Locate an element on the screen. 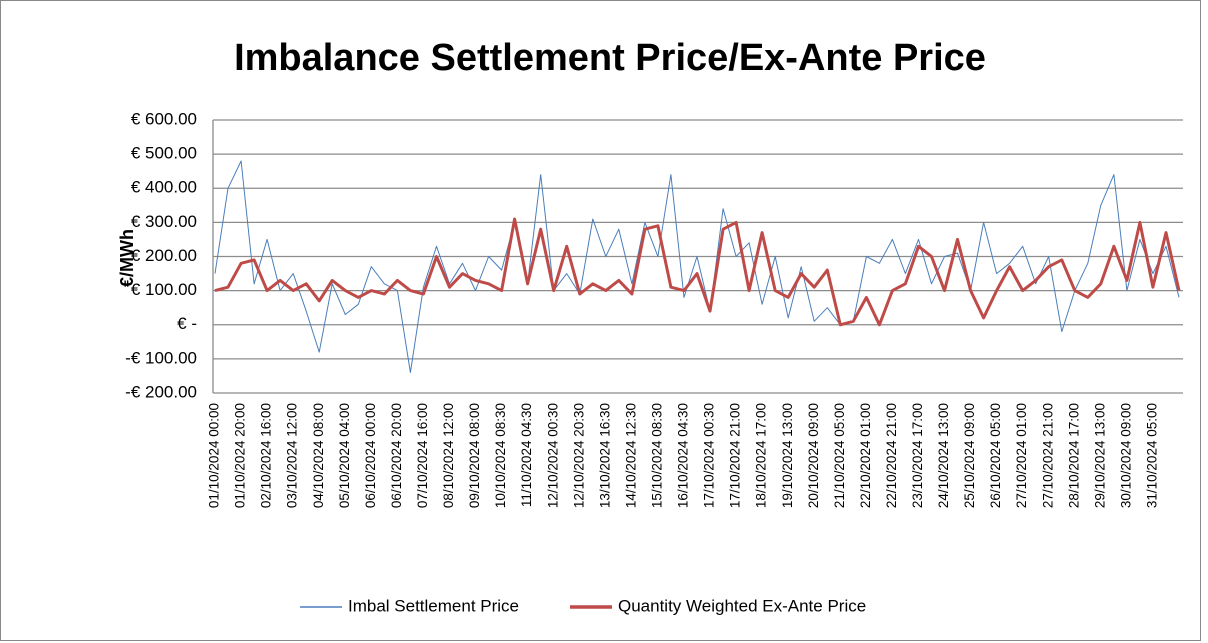 Image resolution: width=1208 pixels, height=643 pixels. x-tick-label: 17/10/2024 21:00 is located at coordinates (735, 455).